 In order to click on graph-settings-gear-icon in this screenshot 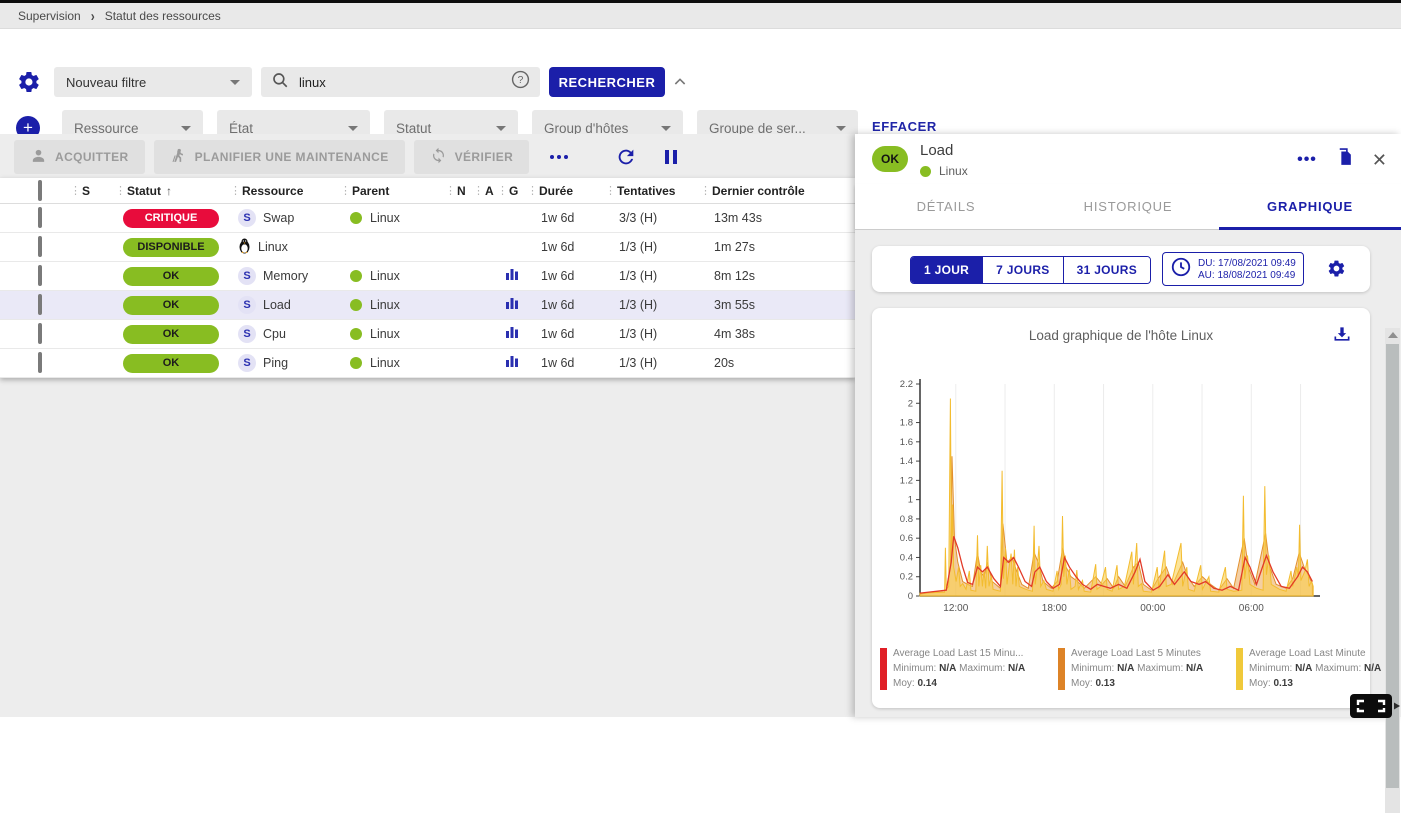, I will do `click(1336, 271)`.